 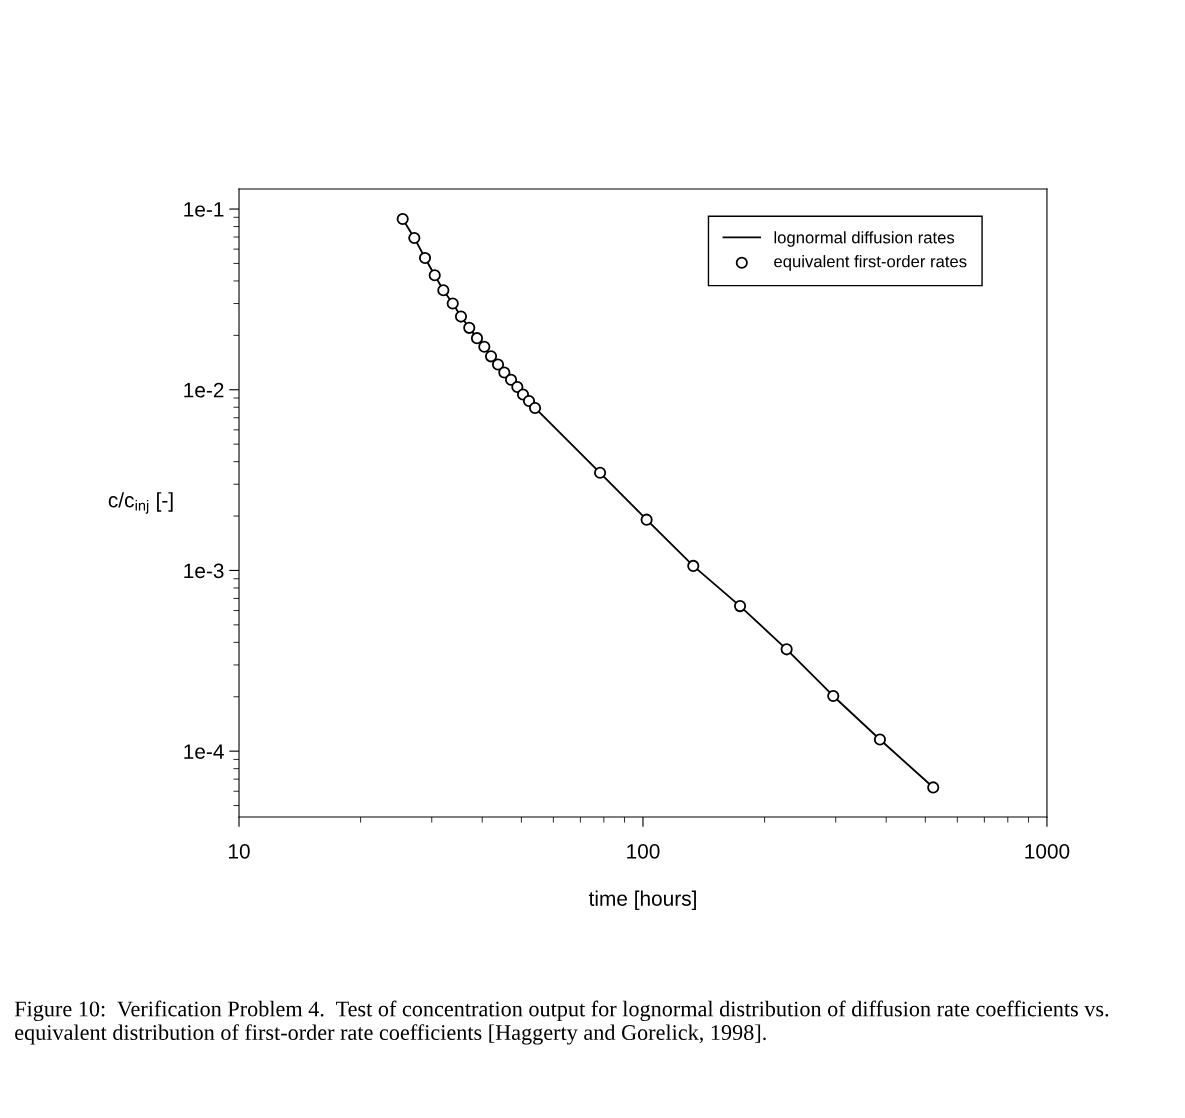 What do you see at coordinates (561, 1022) in the screenshot?
I see `caption: Figure 10: Verification Problem 4. Test of concentration output for lognormal distribution of diffusion rate coefficients vs. equivalent distribution of first-order rate coefficients [Haggerty and Gorelick, 1998].` at bounding box center [561, 1022].